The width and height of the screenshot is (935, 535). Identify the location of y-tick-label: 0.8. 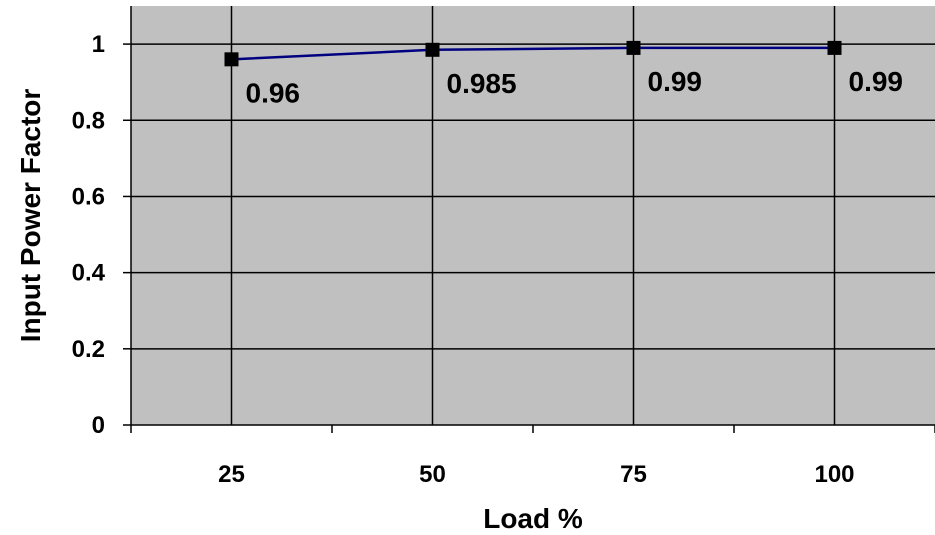
(88, 120).